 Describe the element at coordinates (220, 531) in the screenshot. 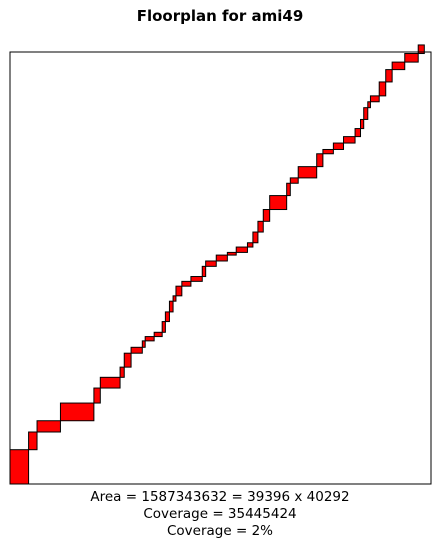

I see `coverage-percent-caption: Coverage = 2%` at that location.